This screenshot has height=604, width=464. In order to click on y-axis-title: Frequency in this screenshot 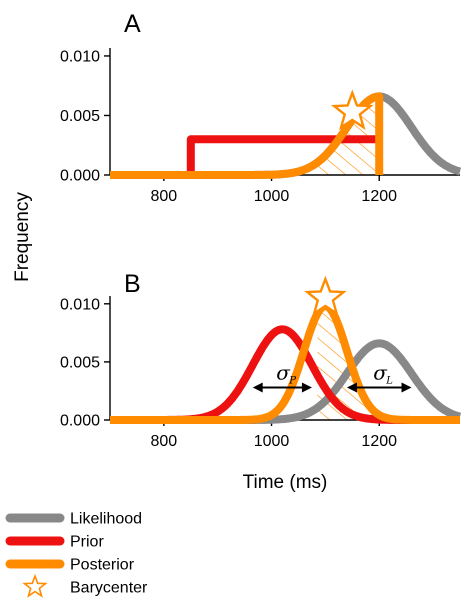, I will do `click(22, 237)`.